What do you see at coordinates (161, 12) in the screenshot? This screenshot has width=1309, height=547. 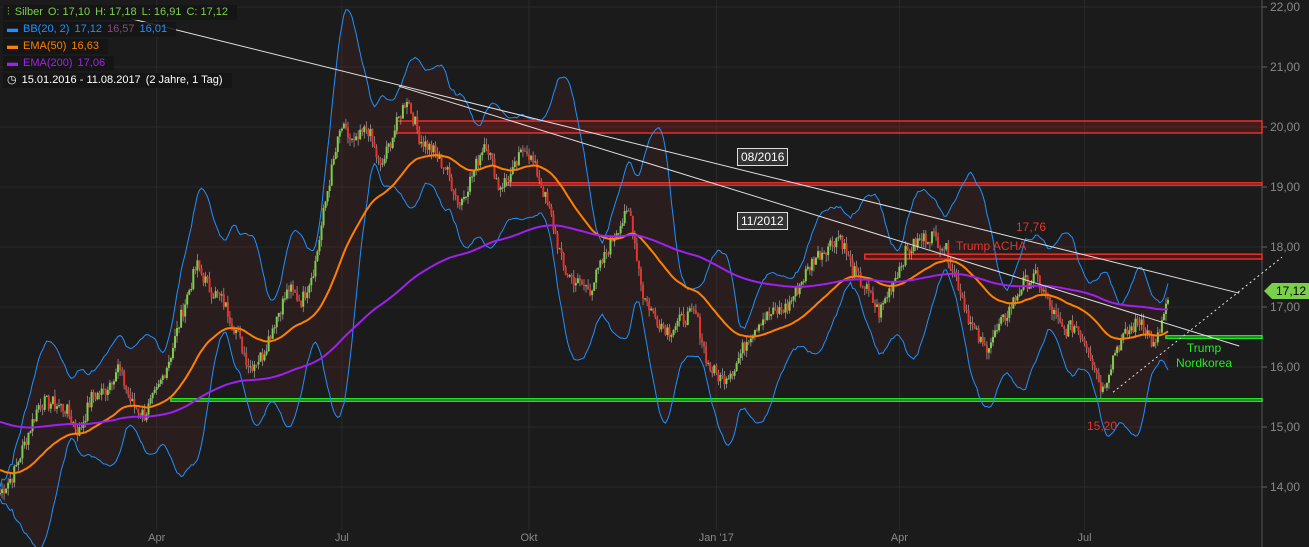 I see `low-value: L: 16,91` at bounding box center [161, 12].